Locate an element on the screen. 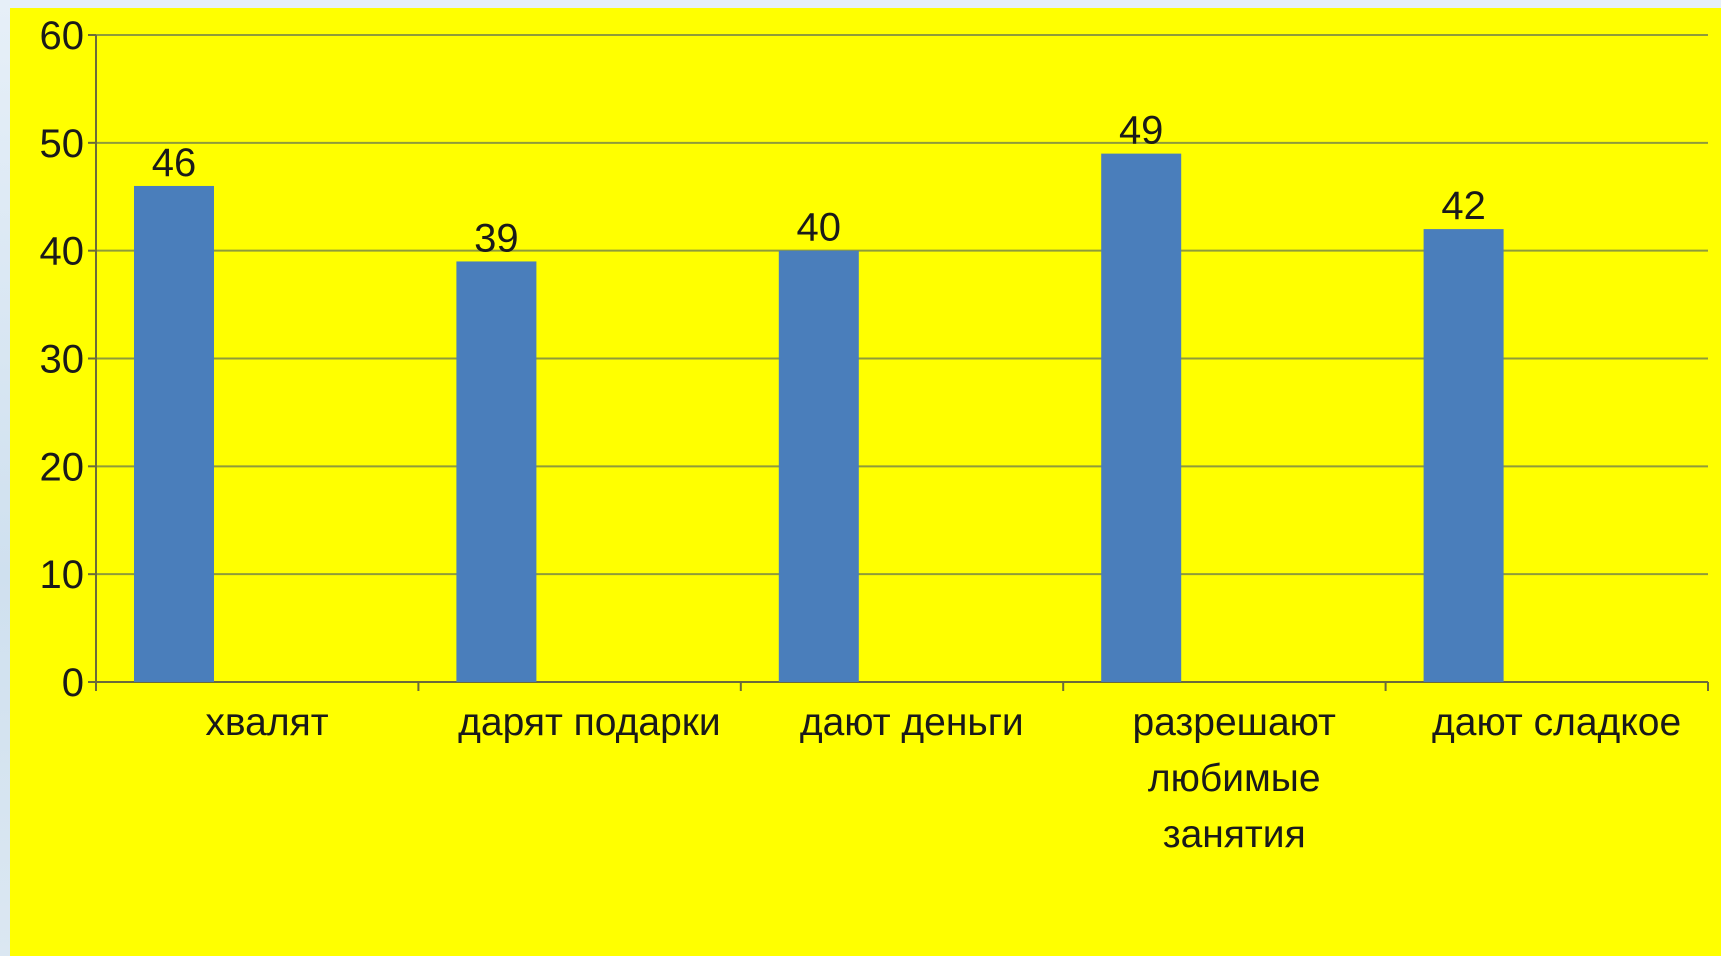 The image size is (1721, 956). y-axis-tick-labels: 0 10 20 30 40 50 60 is located at coordinates (62, 359).